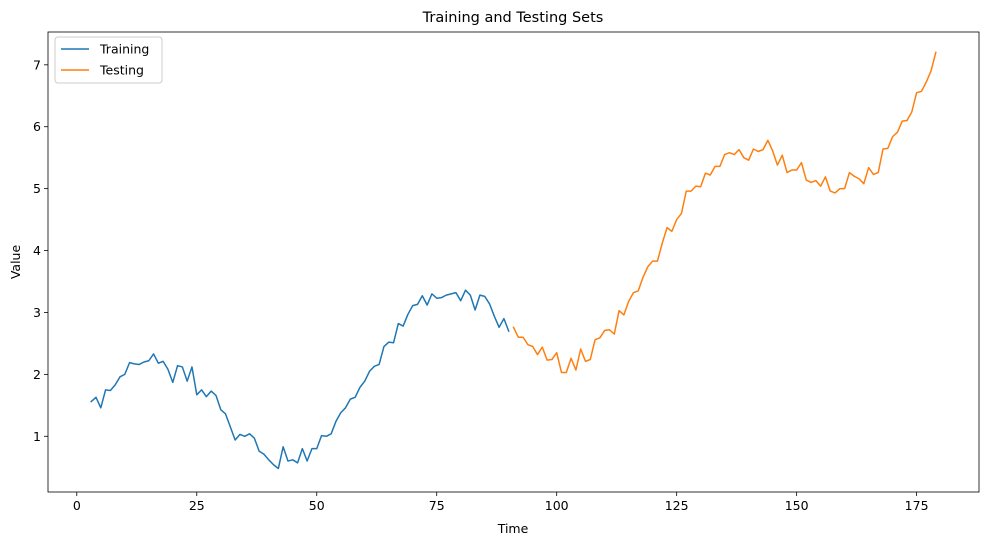 The image size is (988, 545). I want to click on y-tick-label: 6, so click(37, 126).